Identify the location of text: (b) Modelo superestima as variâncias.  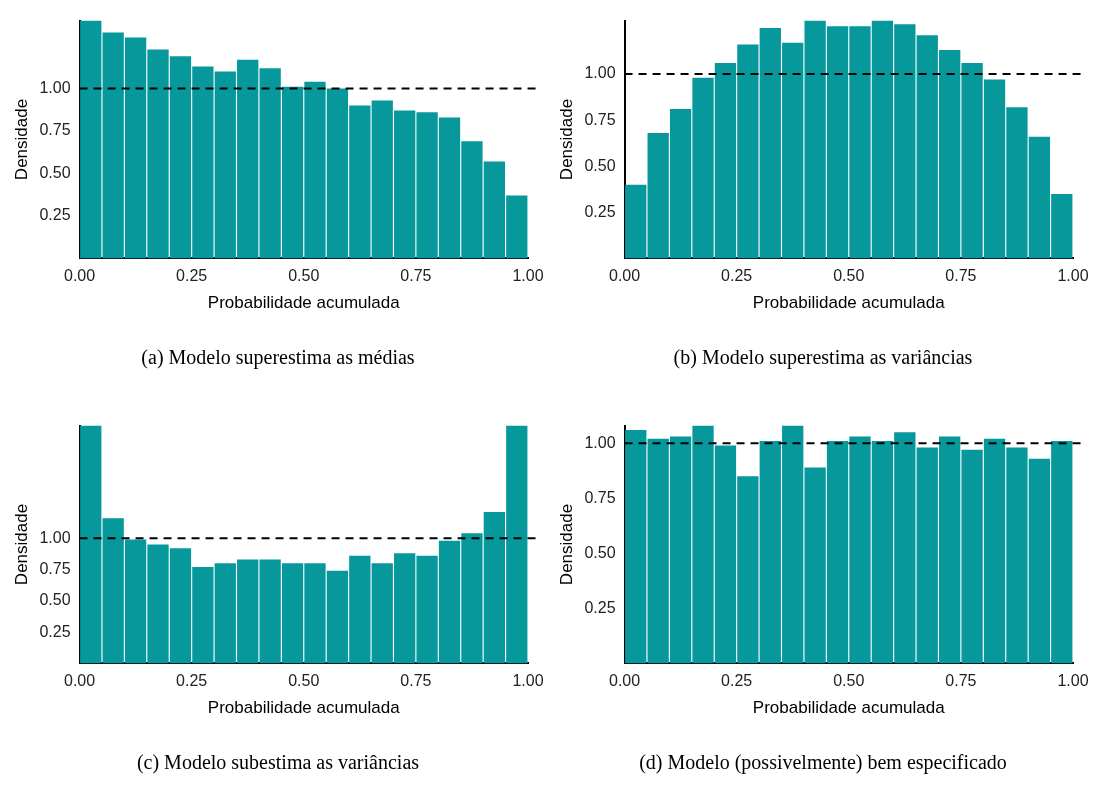
(823, 357).